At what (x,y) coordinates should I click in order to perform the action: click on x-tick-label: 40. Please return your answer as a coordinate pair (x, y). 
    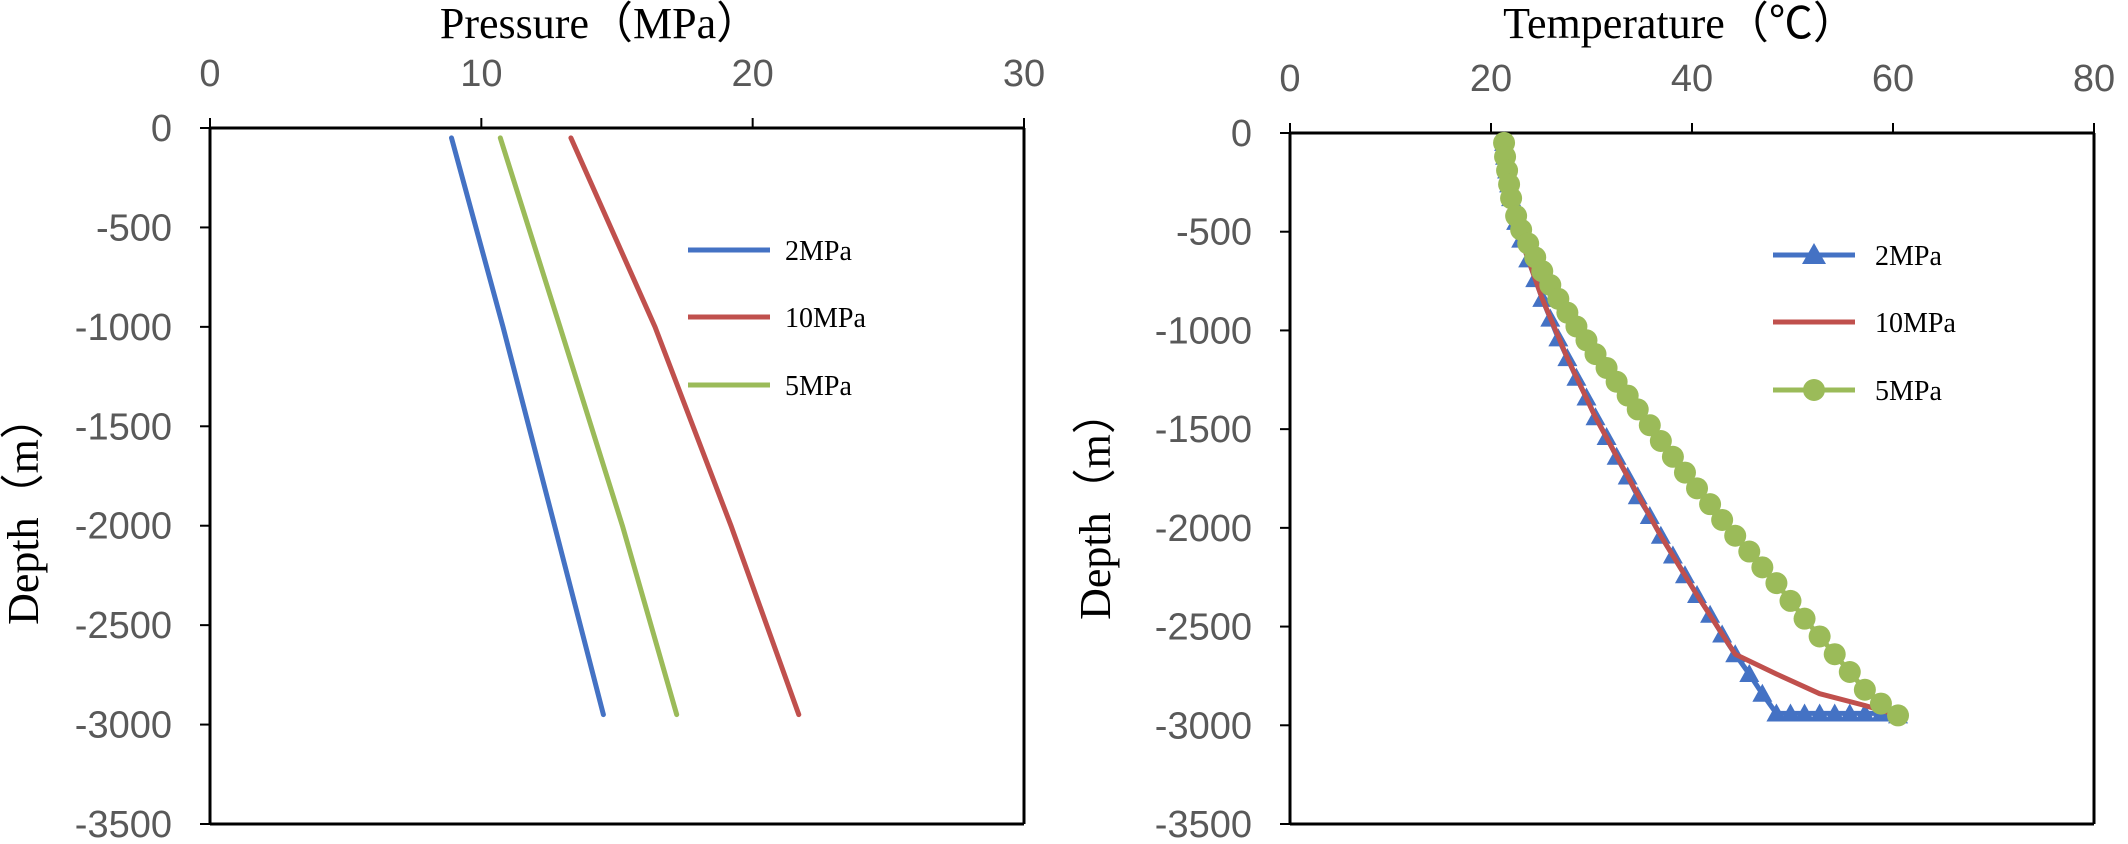
    Looking at the image, I should click on (1692, 79).